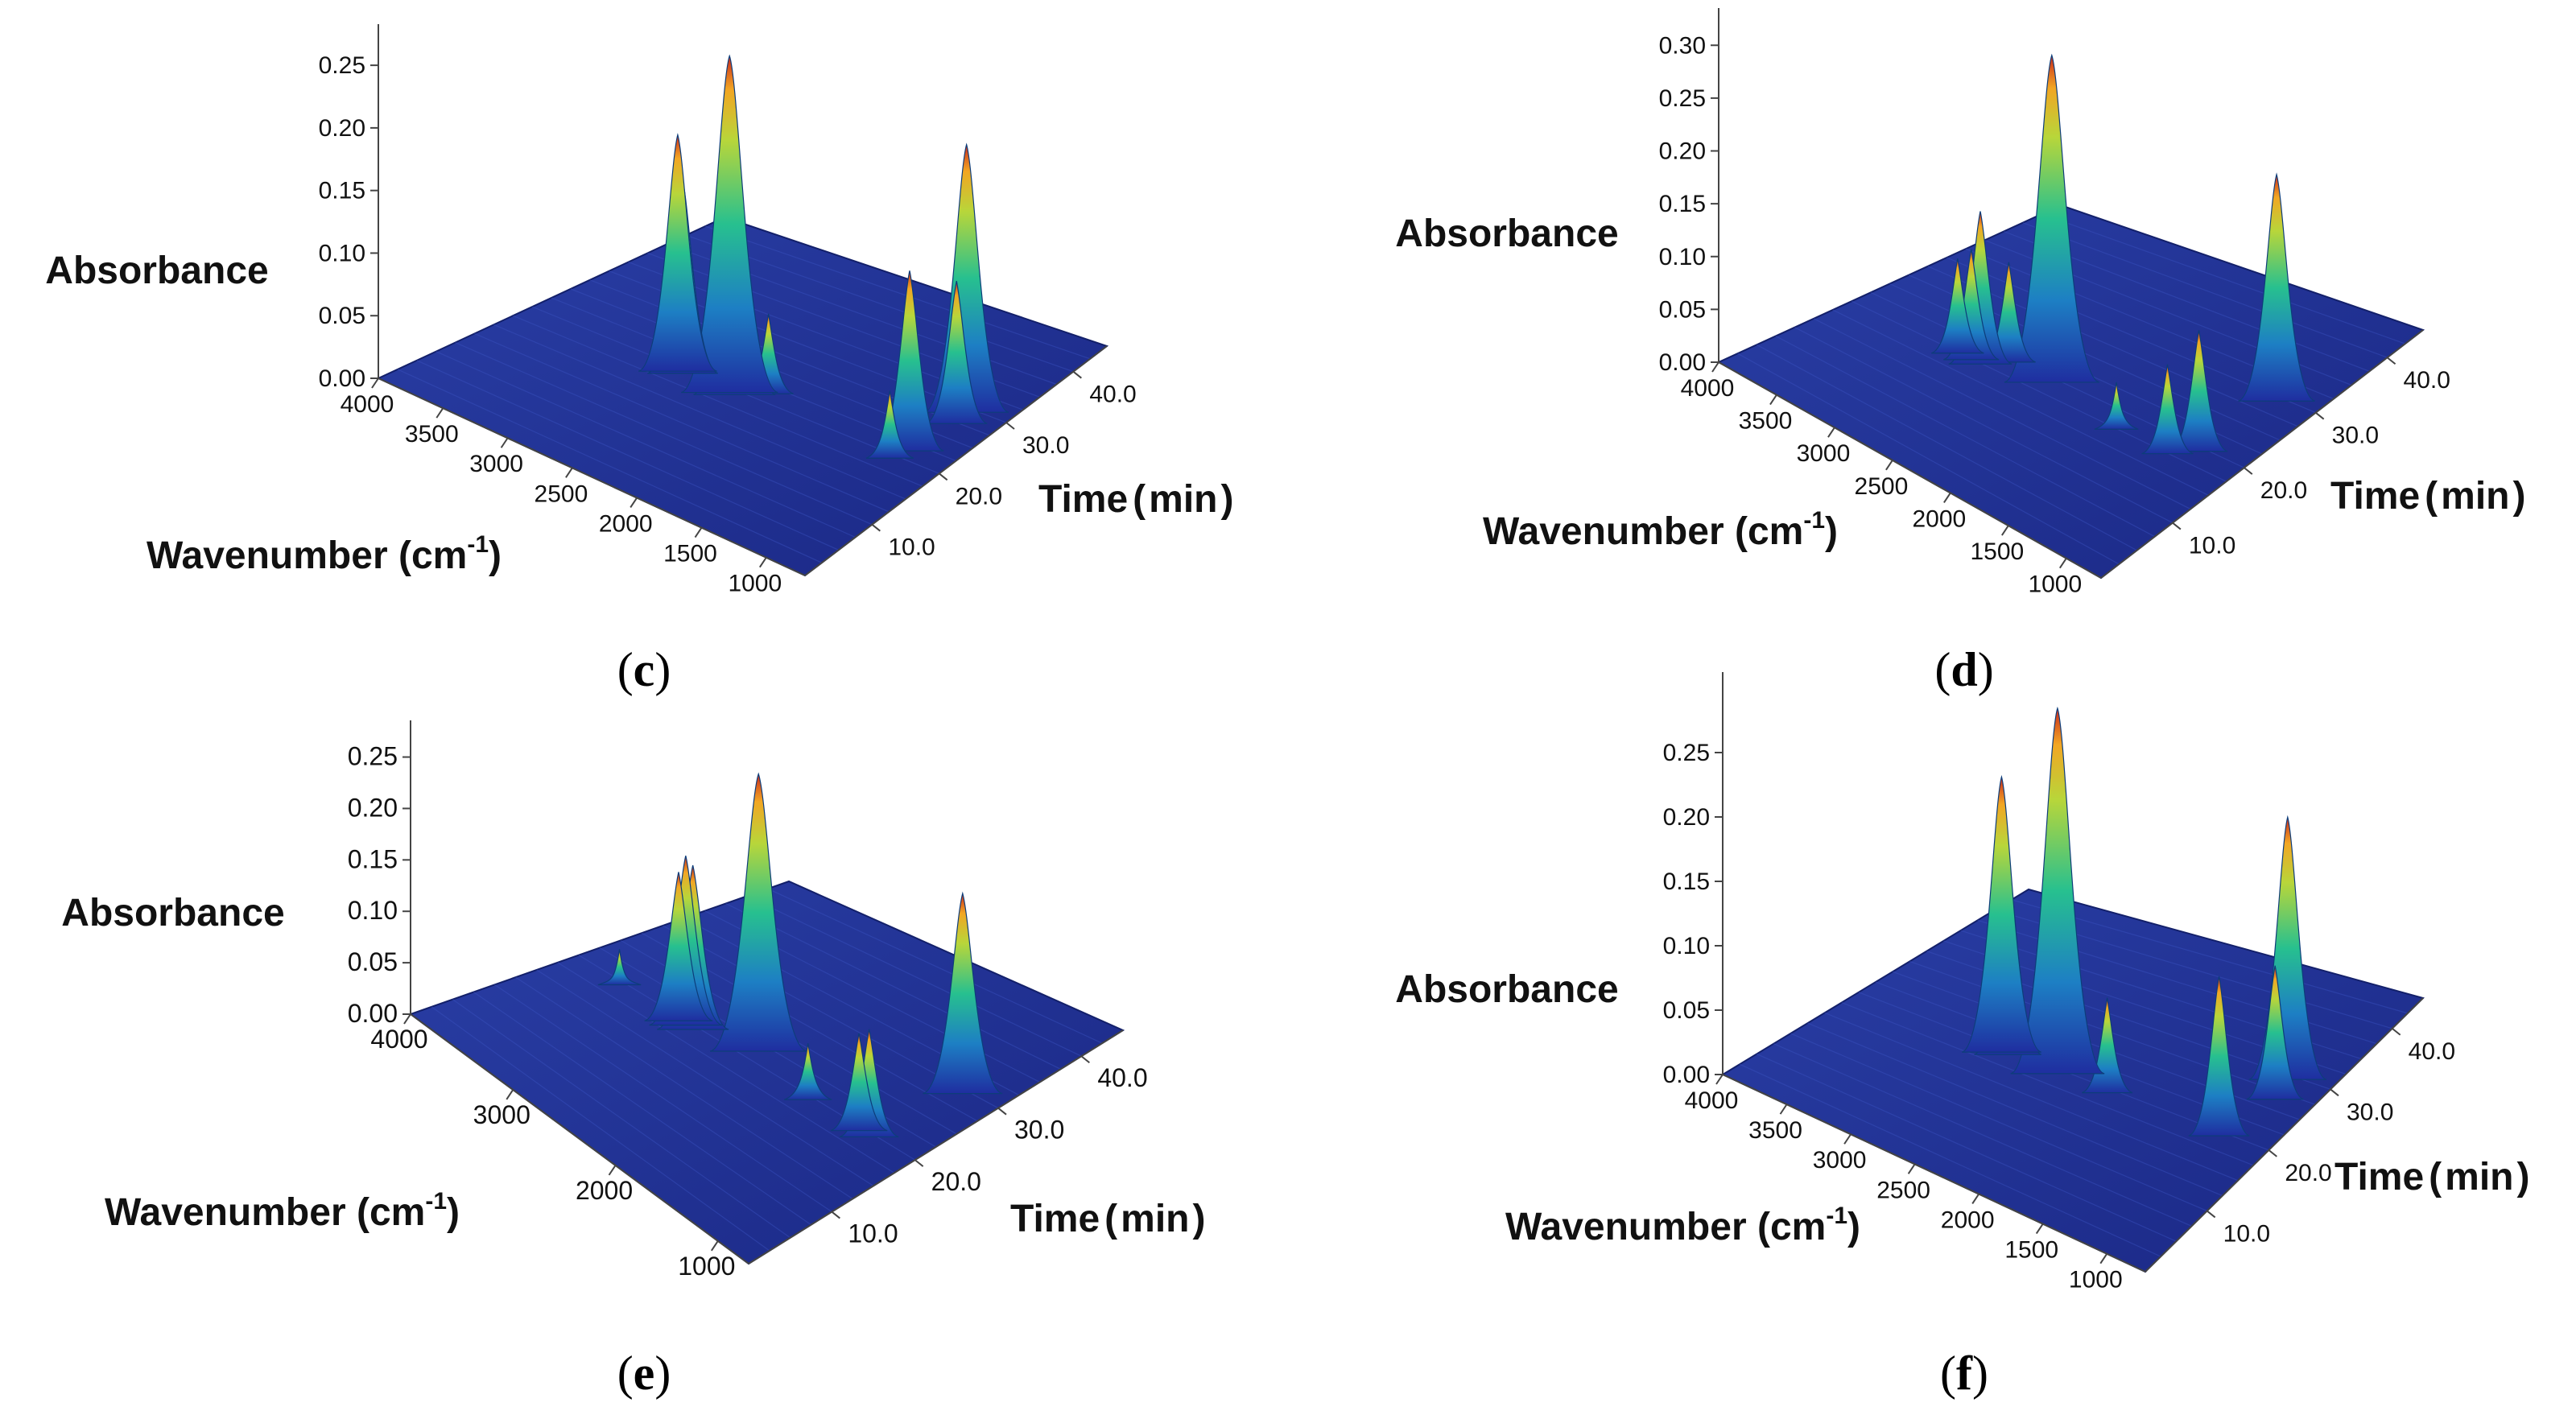 Image resolution: width=2576 pixels, height=1415 pixels. Describe the element at coordinates (2431, 1177) in the screenshot. I see `y-axis-title-f: Time (min)` at that location.